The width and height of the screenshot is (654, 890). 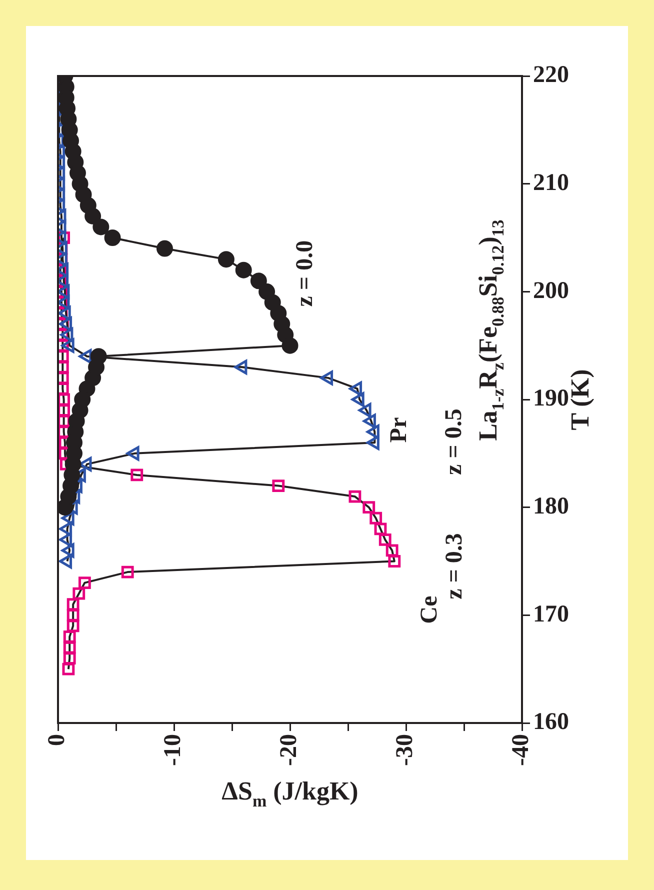 What do you see at coordinates (305, 273) in the screenshot?
I see `text: z = 0.0` at bounding box center [305, 273].